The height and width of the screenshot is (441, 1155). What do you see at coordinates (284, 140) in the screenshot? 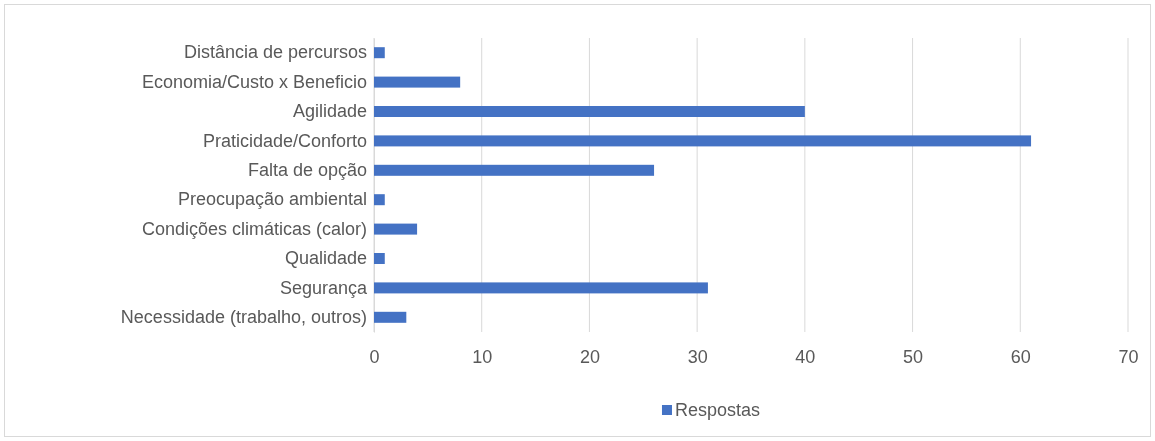
I see `y-tick-label: Praticidade/Conforto` at bounding box center [284, 140].